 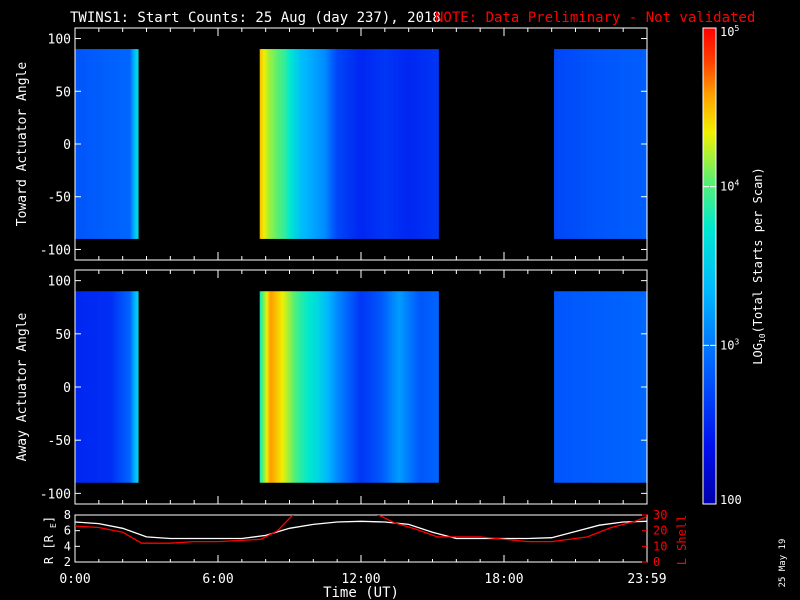 I want to click on colorbar-tick-label: 104, so click(x=729, y=186).